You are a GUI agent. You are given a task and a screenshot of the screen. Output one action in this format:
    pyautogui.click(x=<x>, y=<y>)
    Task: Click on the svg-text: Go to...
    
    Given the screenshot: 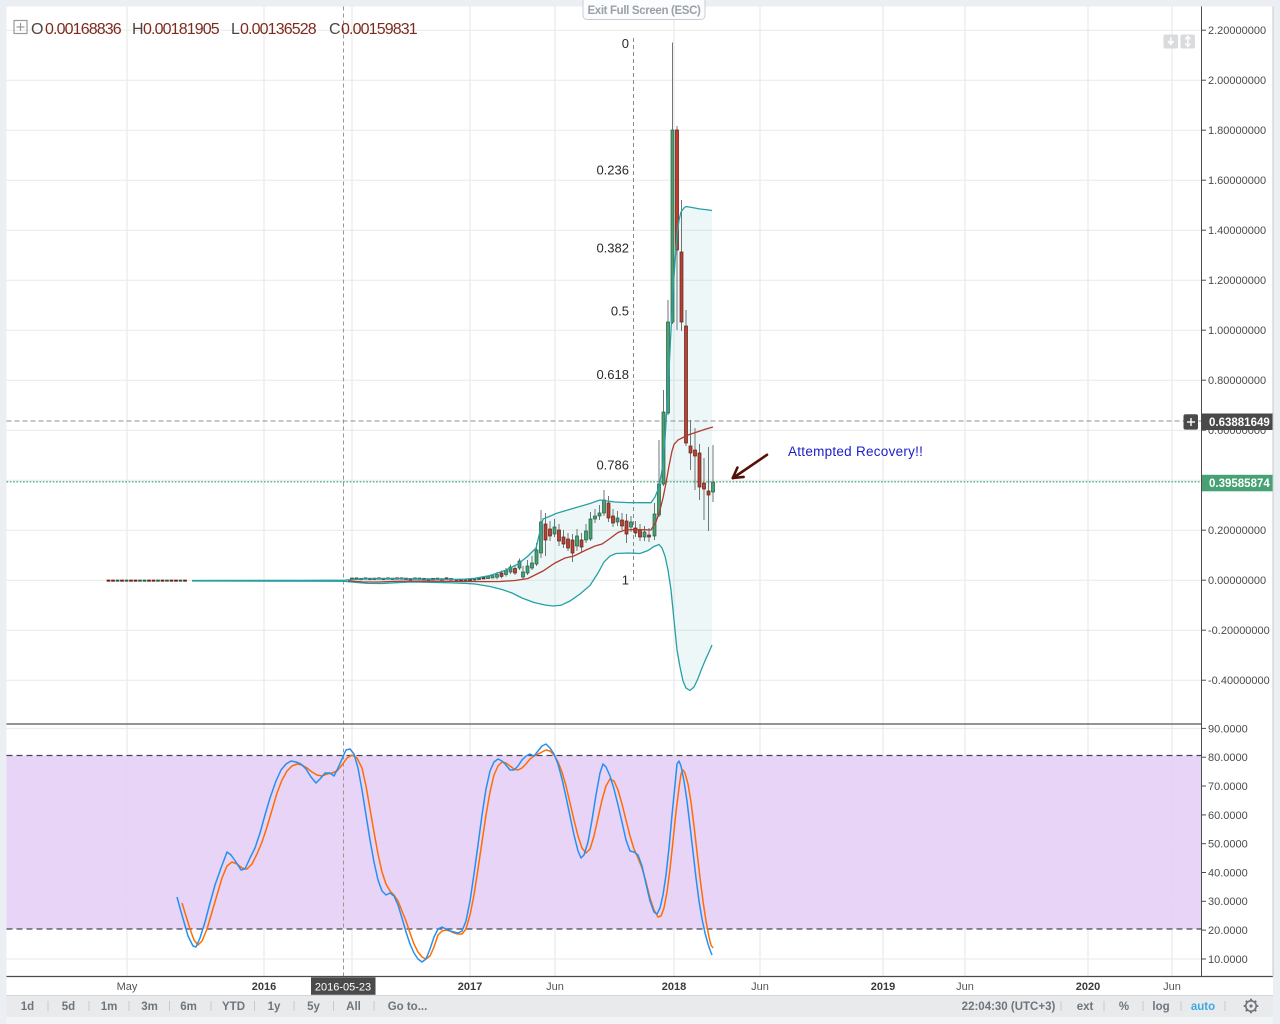 What is the action you would take?
    pyautogui.click(x=408, y=1007)
    